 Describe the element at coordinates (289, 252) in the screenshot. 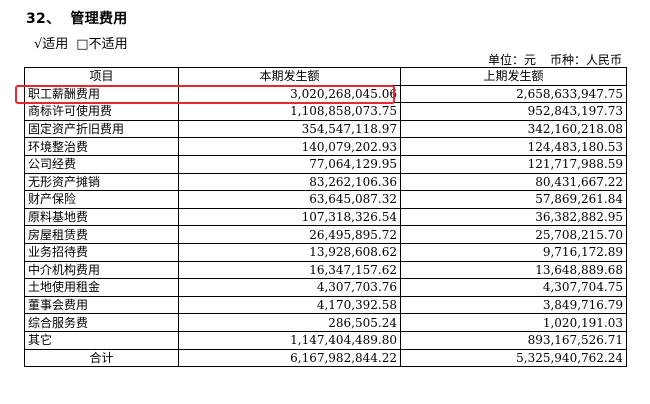

I see `row-current-amount: 13,928,608.62` at that location.